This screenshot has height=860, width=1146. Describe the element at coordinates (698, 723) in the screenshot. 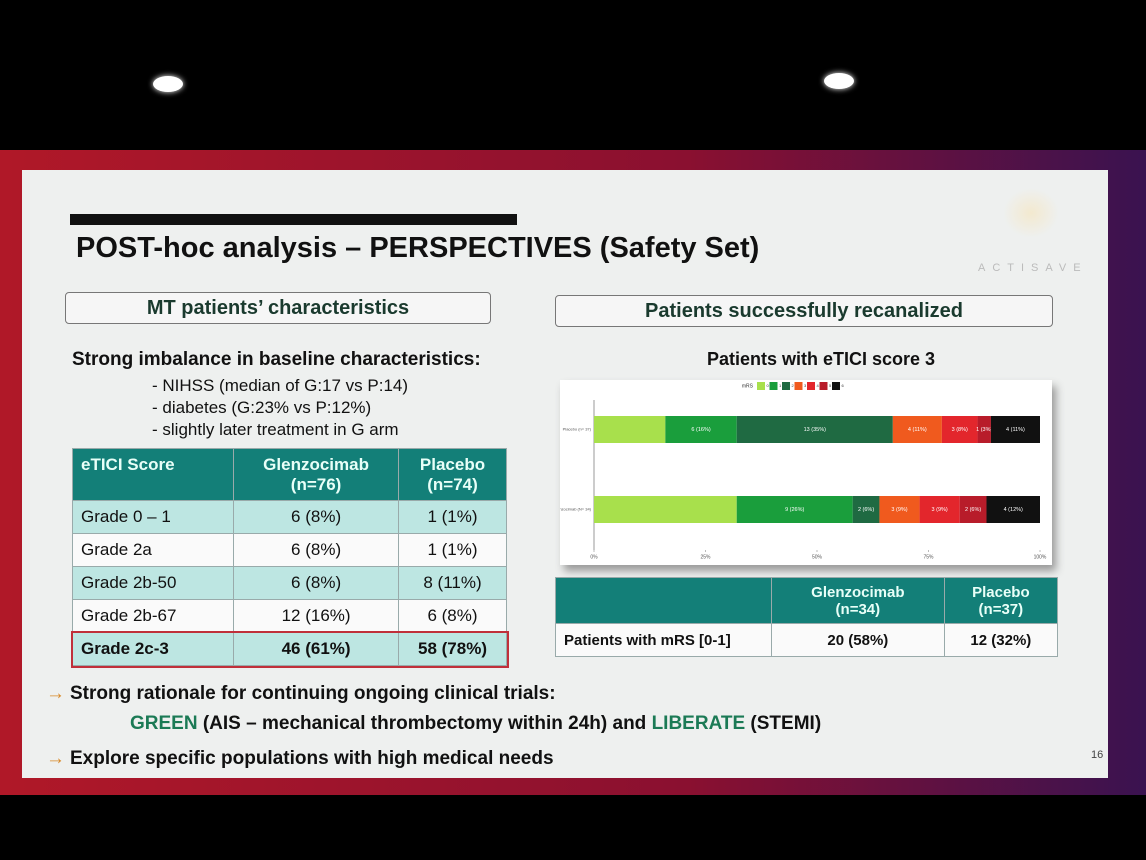

I see `footer-part: LIBERATE` at that location.